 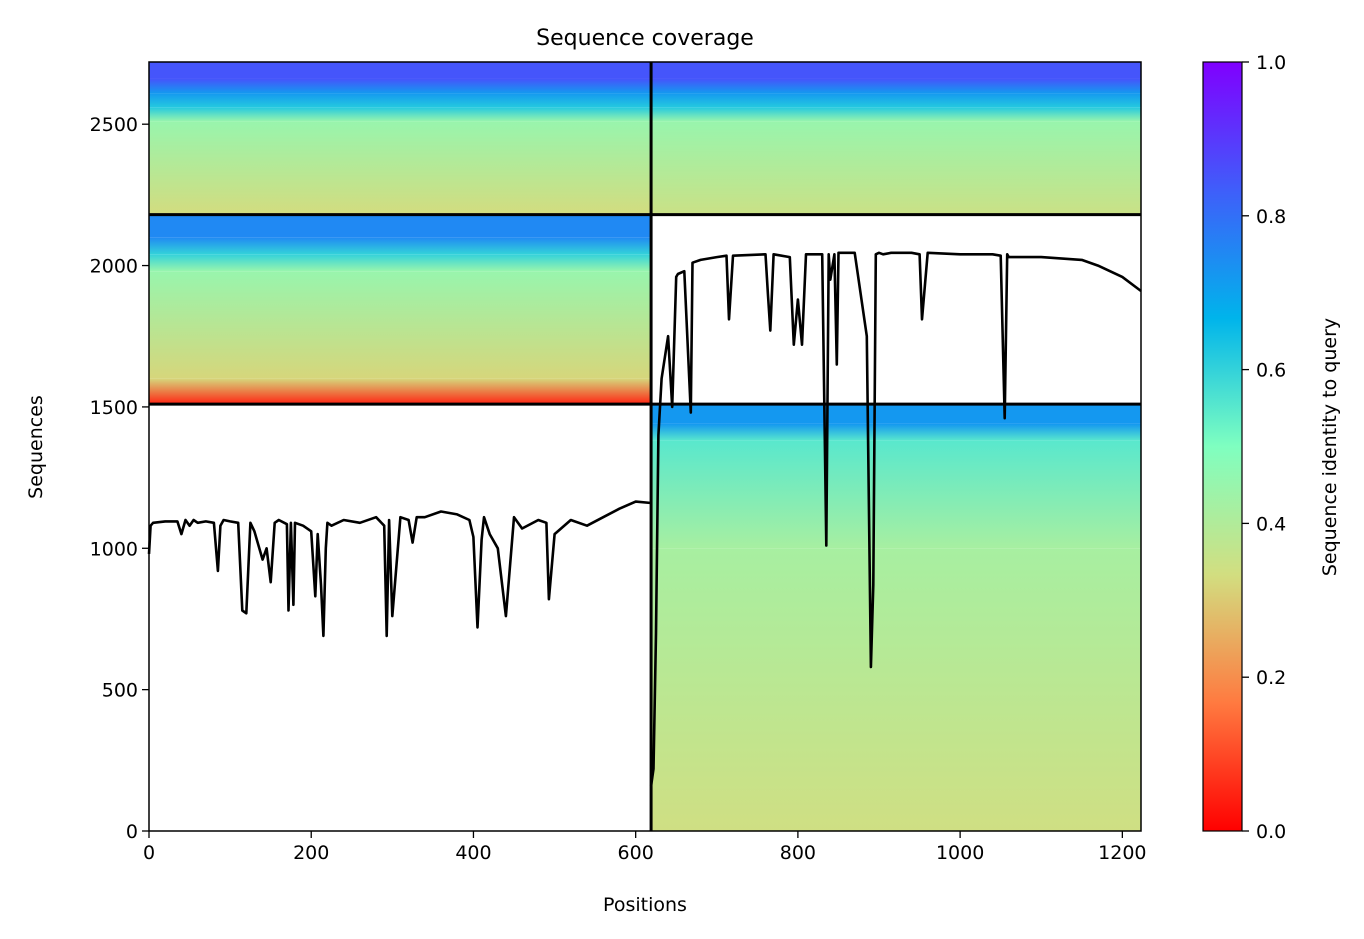 What do you see at coordinates (114, 125) in the screenshot?
I see `y-tick-label: 2500` at bounding box center [114, 125].